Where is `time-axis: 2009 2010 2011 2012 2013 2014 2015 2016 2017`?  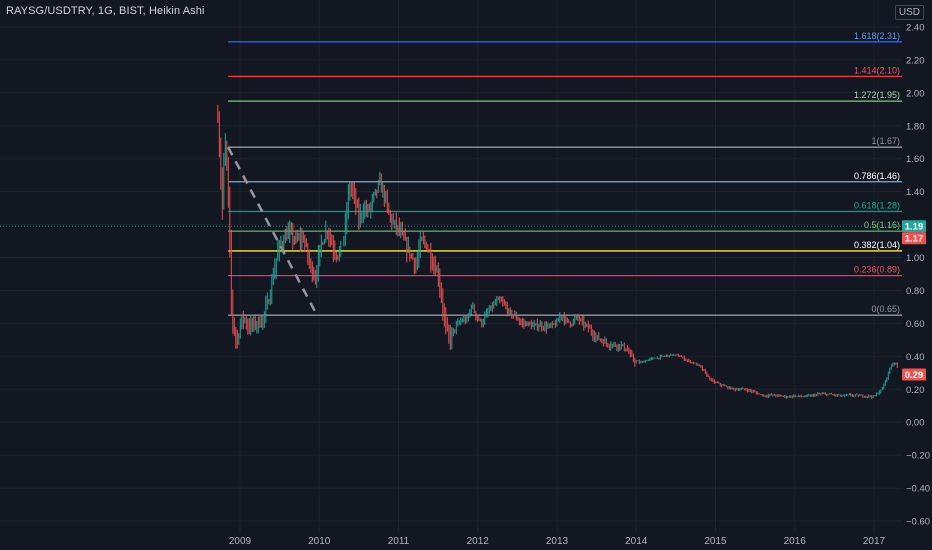 time-axis: 2009 2010 2011 2012 2013 2014 2015 2016 2017 is located at coordinates (557, 541).